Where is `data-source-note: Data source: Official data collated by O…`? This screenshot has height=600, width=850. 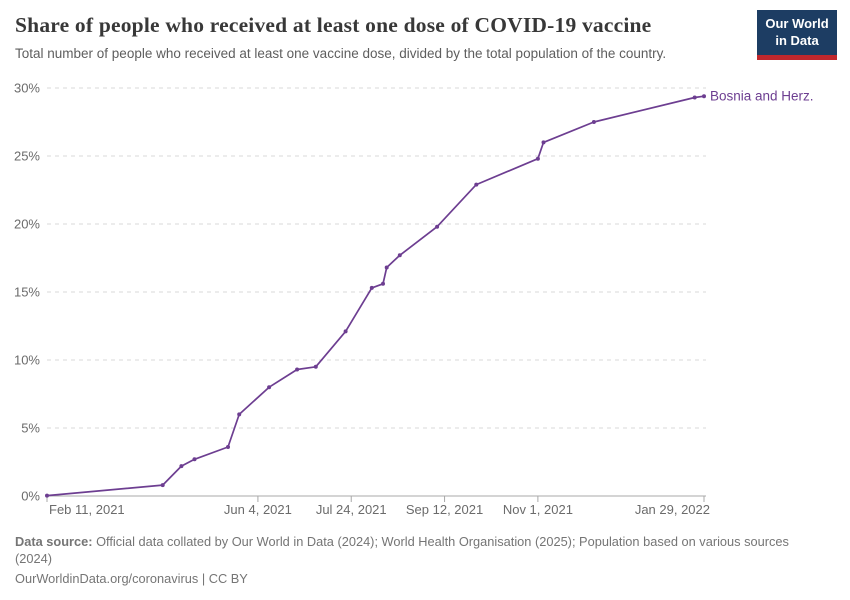 data-source-note: Data source: Official data collated by O… is located at coordinates (421, 550).